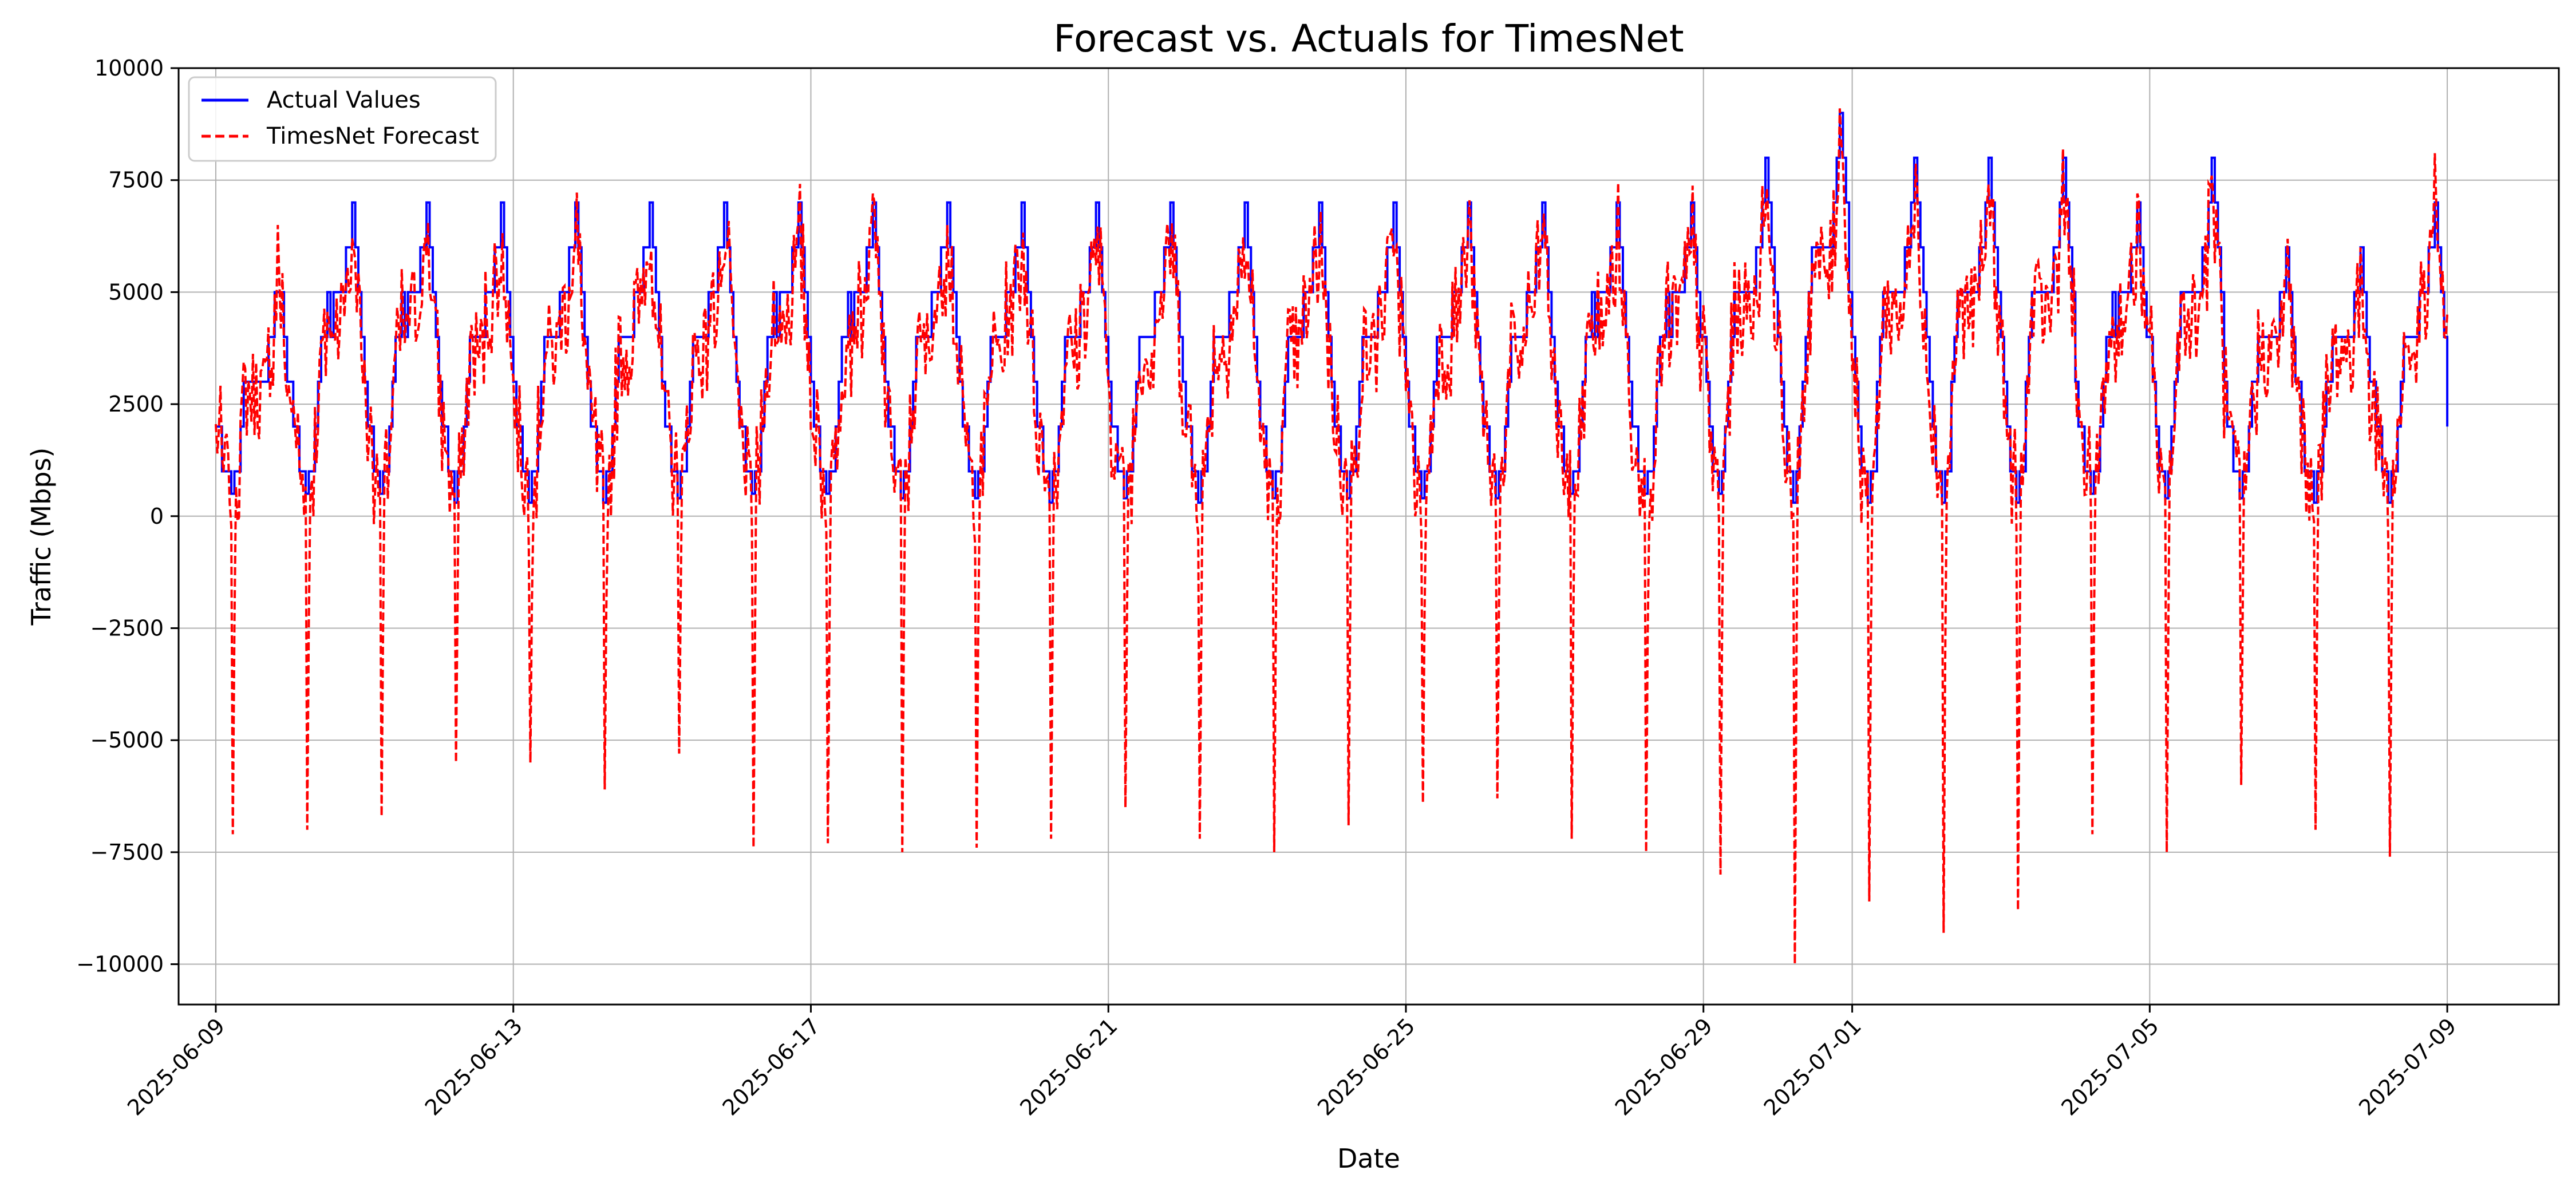 The width and height of the screenshot is (2576, 1202). I want to click on y-tick-label: −2500, so click(127, 627).